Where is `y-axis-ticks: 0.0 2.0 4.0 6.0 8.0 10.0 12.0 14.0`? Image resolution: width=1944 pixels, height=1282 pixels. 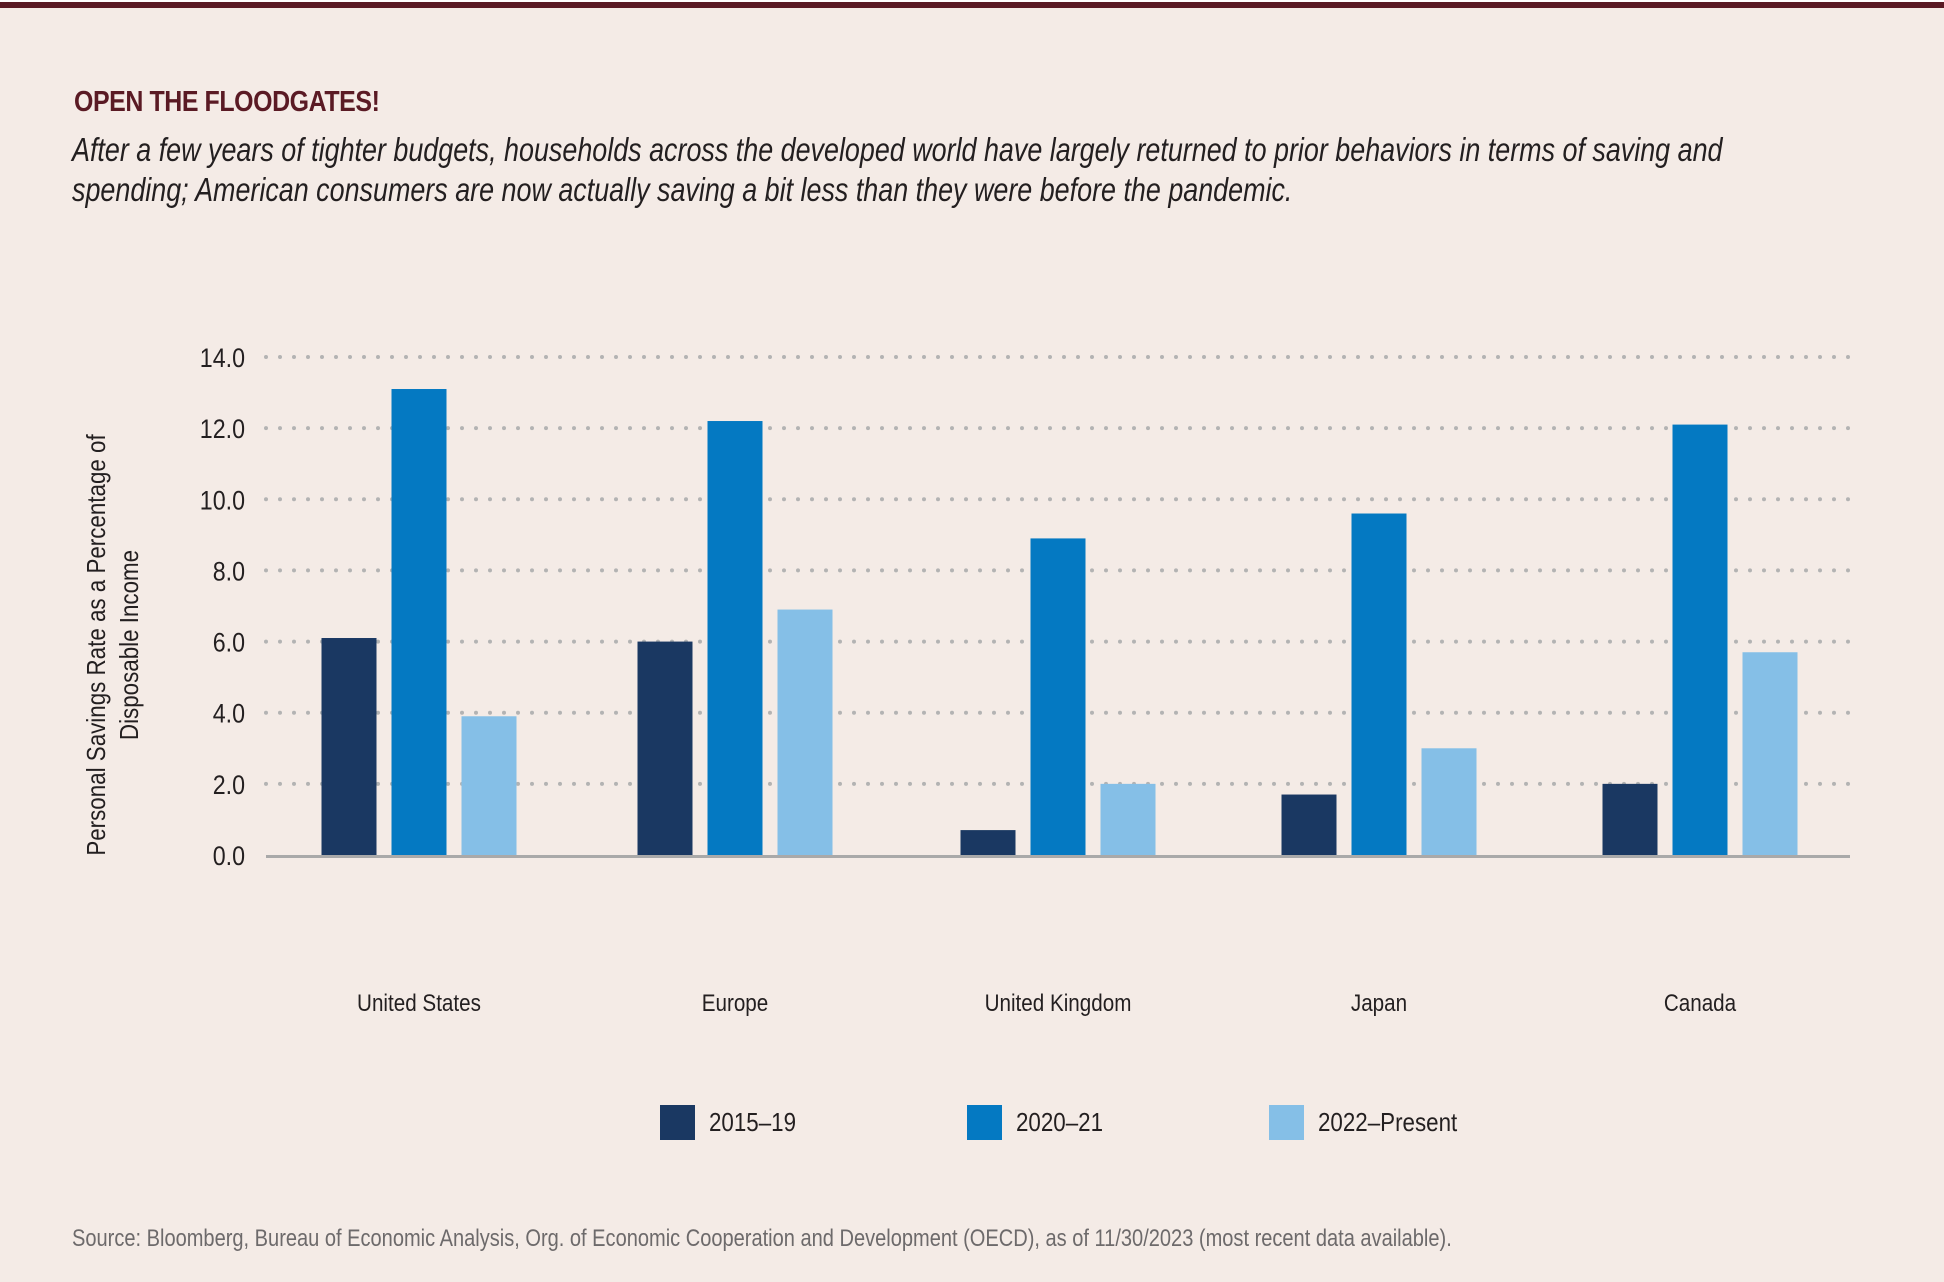 y-axis-ticks: 0.0 2.0 4.0 6.0 8.0 10.0 12.0 14.0 is located at coordinates (222, 607).